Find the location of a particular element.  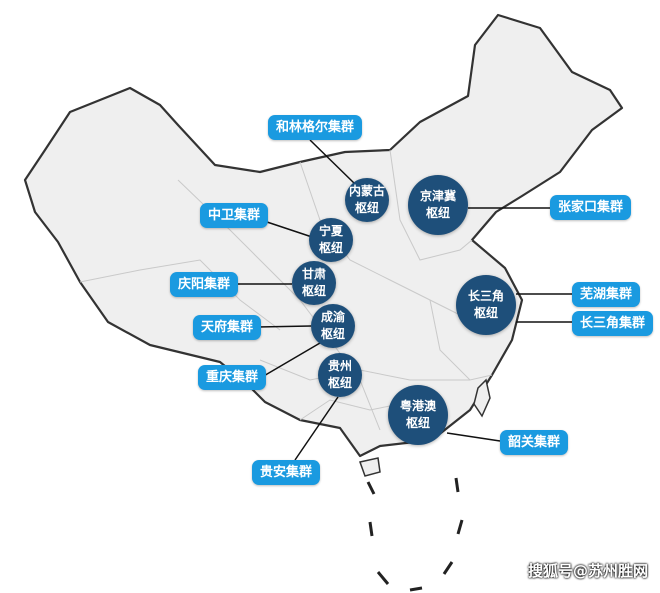

hub-label: 粤港澳枢纽 is located at coordinates (417, 414).